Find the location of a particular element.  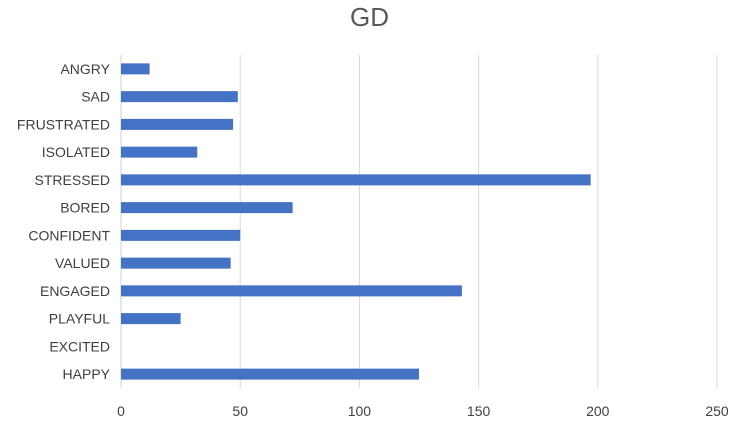

x-tick-label: 0 is located at coordinates (121, 411).